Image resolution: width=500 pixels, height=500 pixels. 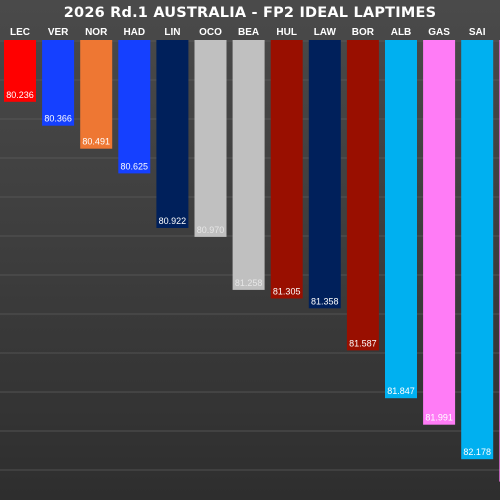 What do you see at coordinates (173, 221) in the screenshot?
I see `bar-value-label: 80.922` at bounding box center [173, 221].